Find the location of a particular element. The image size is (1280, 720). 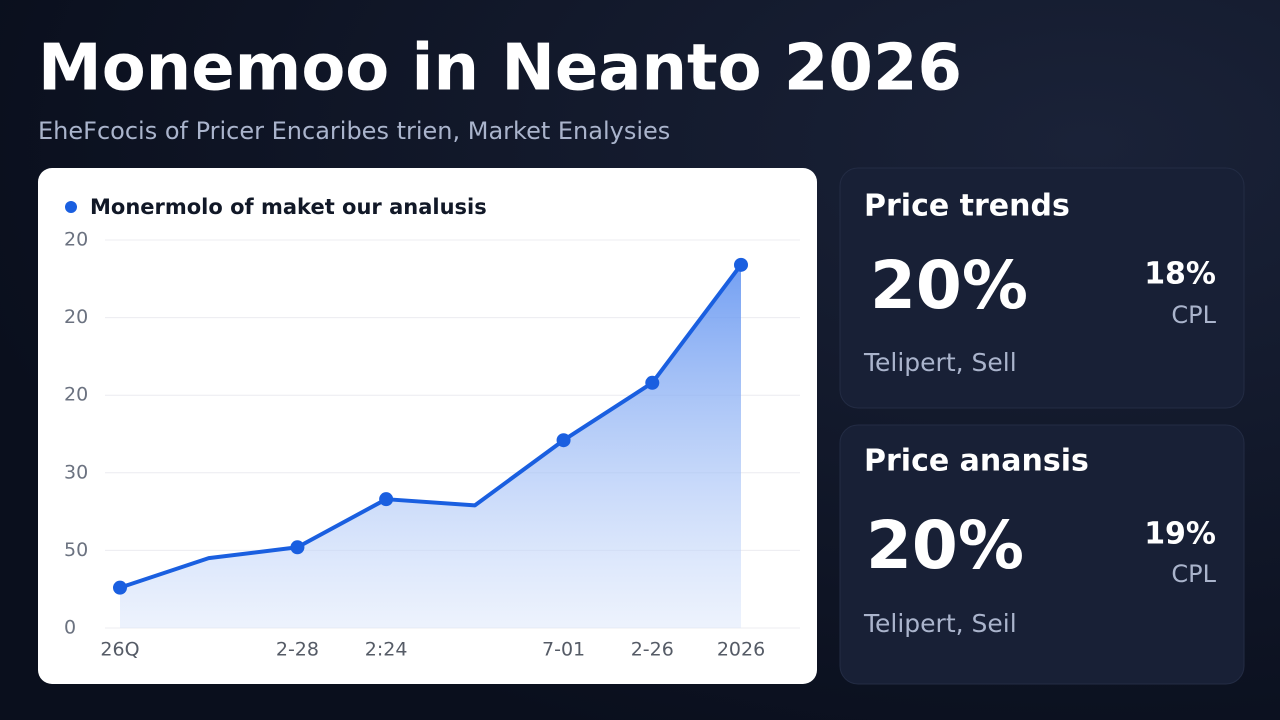

page-title: Monemoo in Neanto 2026 is located at coordinates (500, 69).